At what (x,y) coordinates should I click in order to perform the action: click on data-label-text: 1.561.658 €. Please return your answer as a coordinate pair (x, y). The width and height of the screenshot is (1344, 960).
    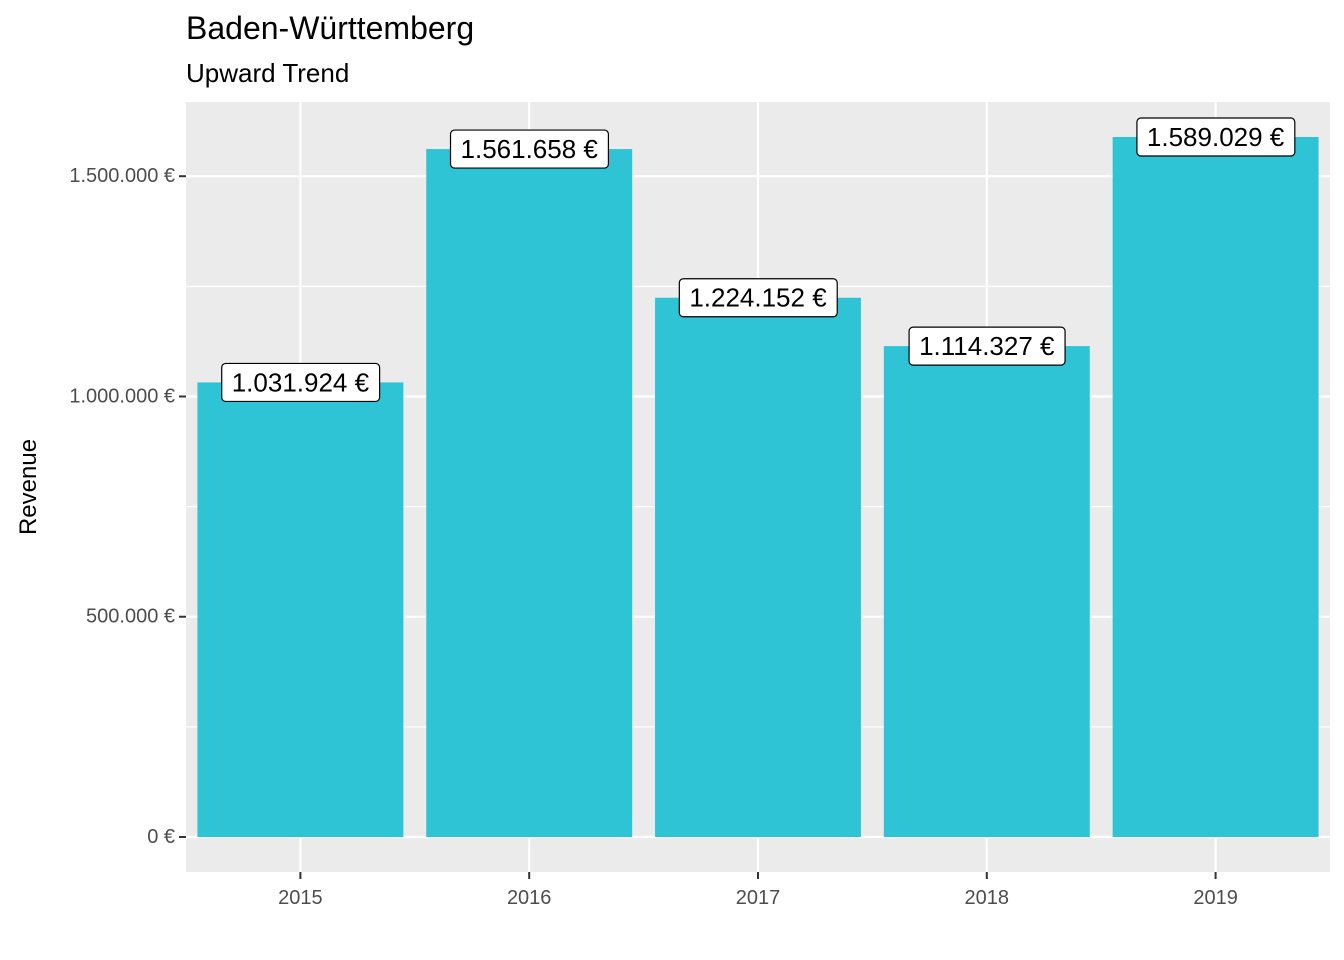
    Looking at the image, I should click on (530, 149).